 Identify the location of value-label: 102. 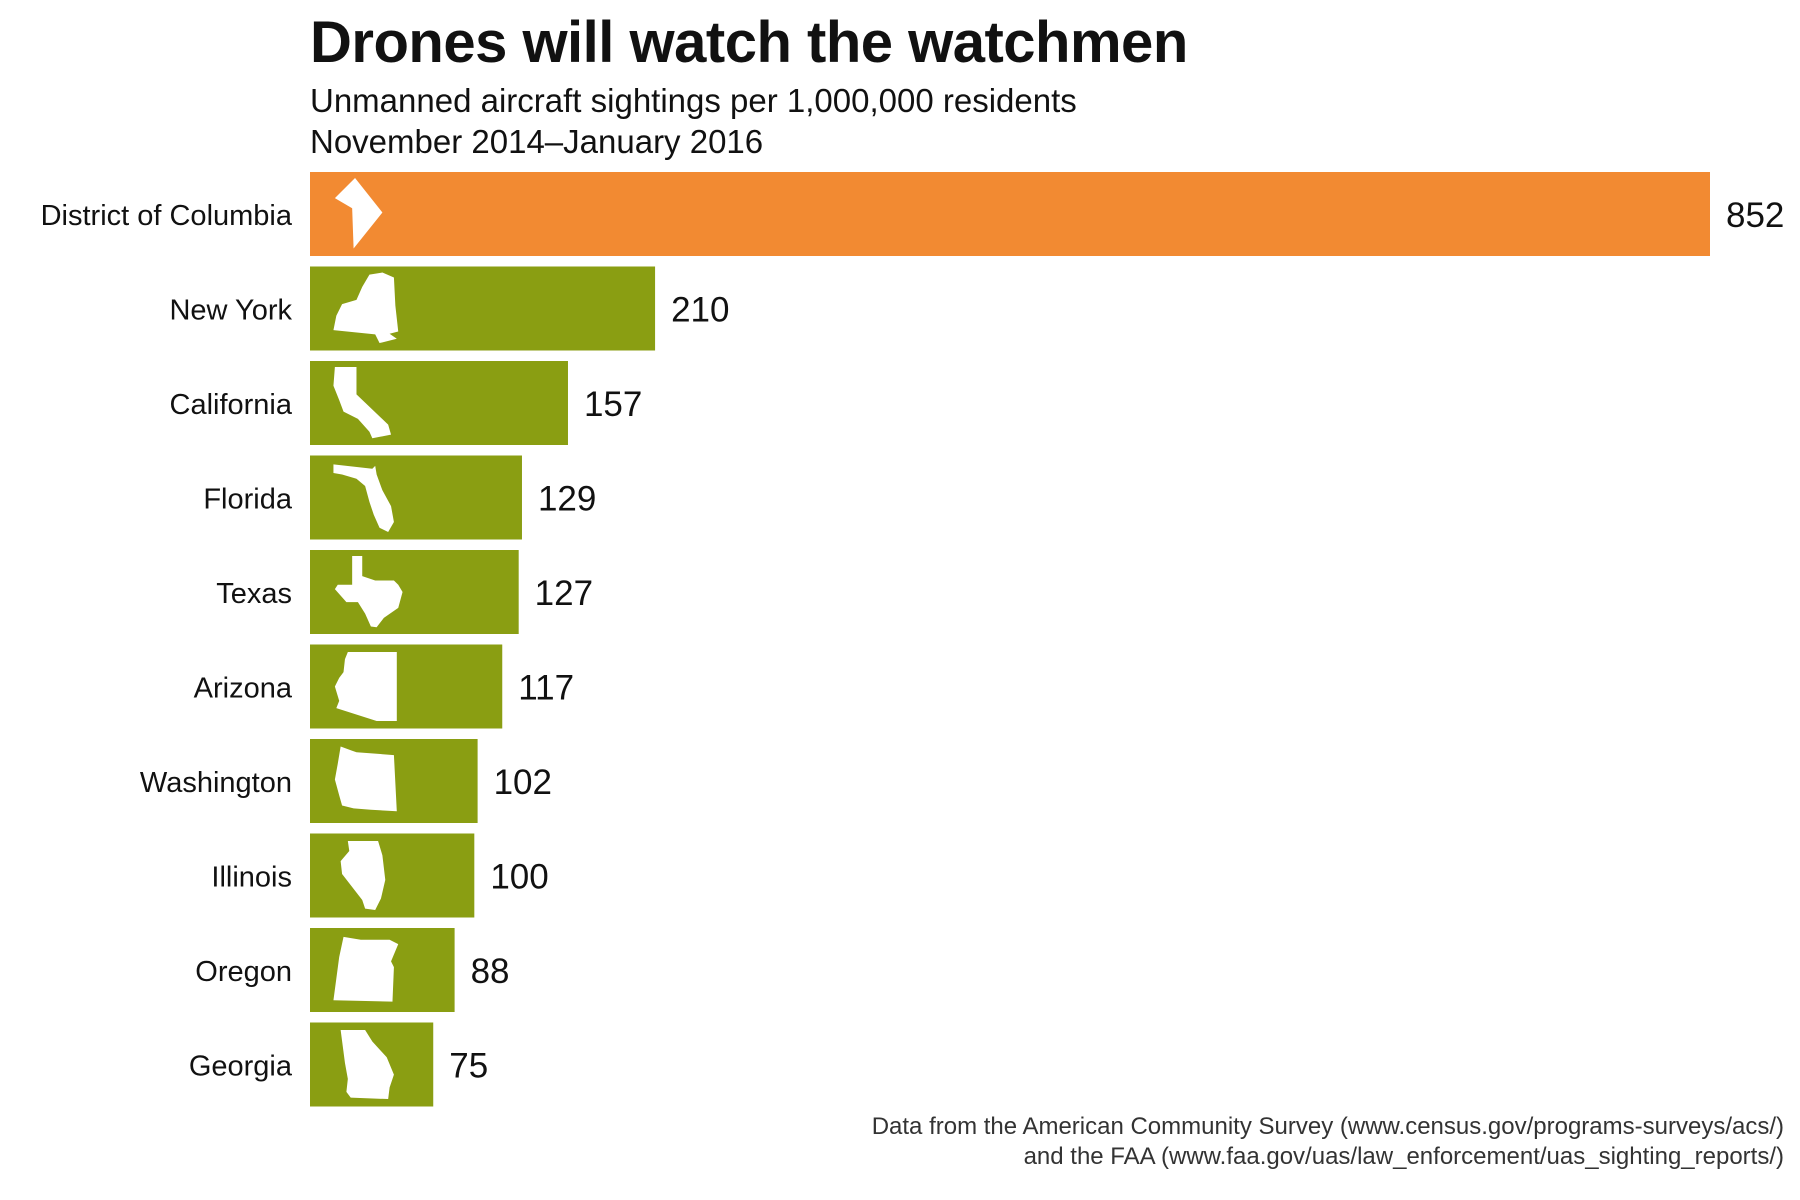
(523, 782).